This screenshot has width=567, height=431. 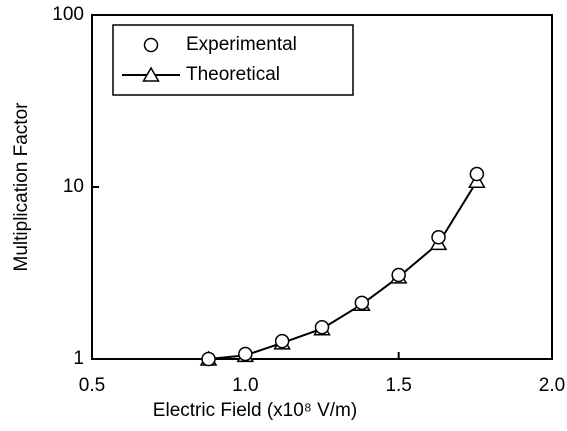 I want to click on y-tick-label: 10, so click(x=73, y=186).